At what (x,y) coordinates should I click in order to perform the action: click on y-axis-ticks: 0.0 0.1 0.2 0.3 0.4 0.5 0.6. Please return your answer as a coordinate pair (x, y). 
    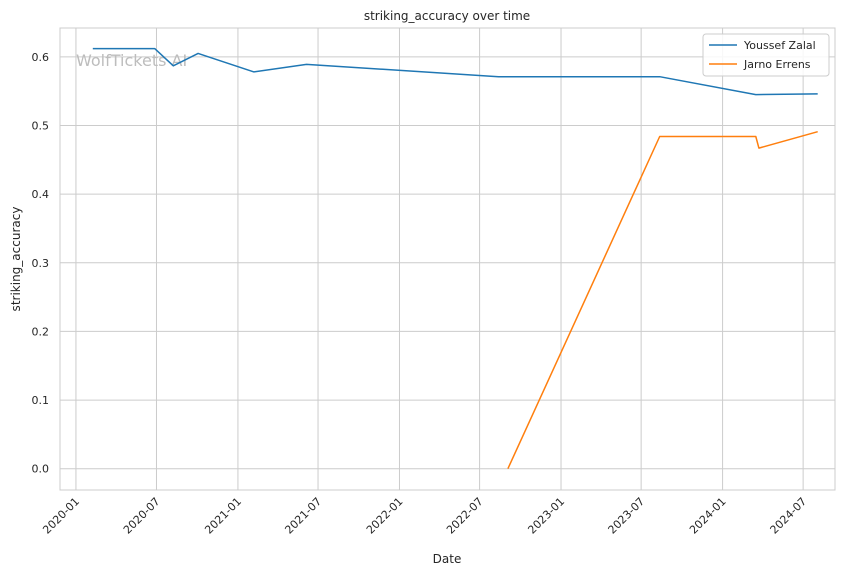
    Looking at the image, I should click on (41, 263).